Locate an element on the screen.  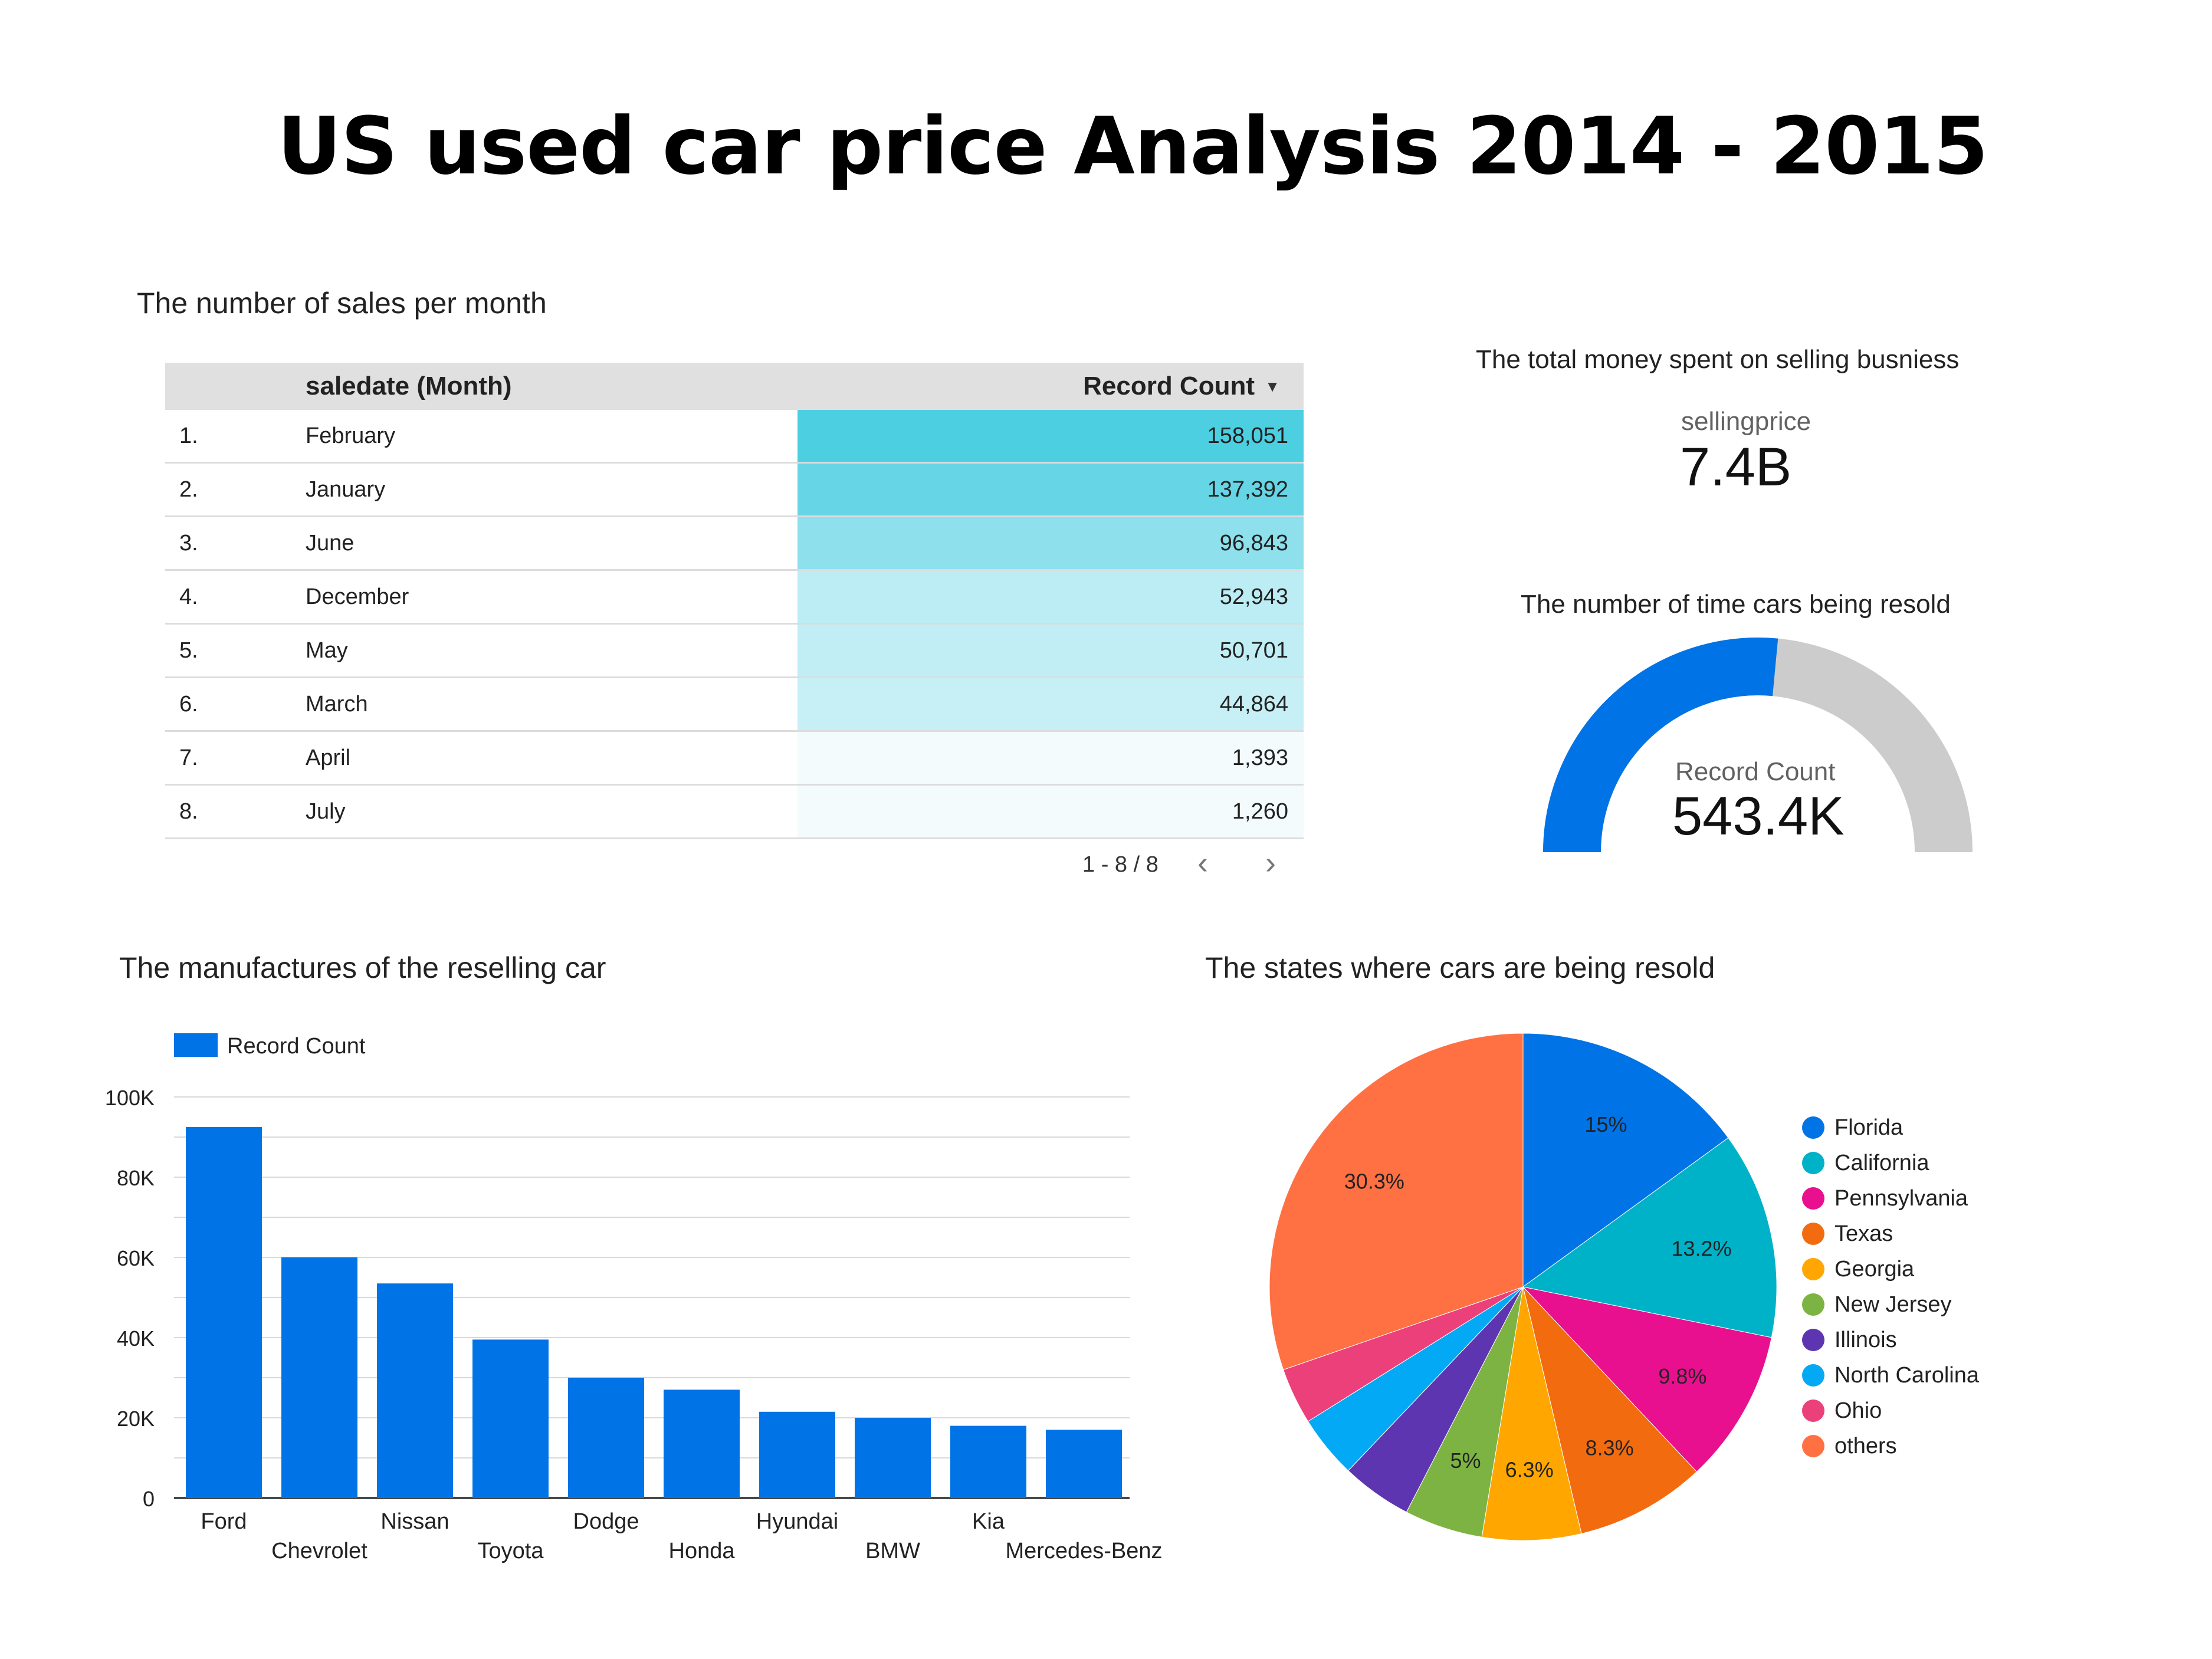
states-pie-chart: 15% 13.2% 9.8% 8.3% 6.3% 5% 30.3% is located at coordinates (1523, 1287).